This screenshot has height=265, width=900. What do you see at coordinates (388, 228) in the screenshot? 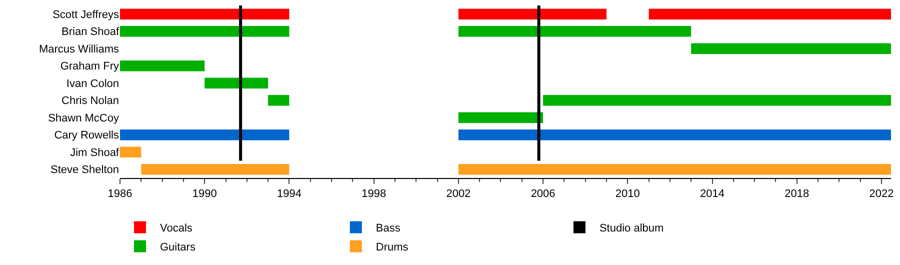
I see `legend-label: Bass` at bounding box center [388, 228].